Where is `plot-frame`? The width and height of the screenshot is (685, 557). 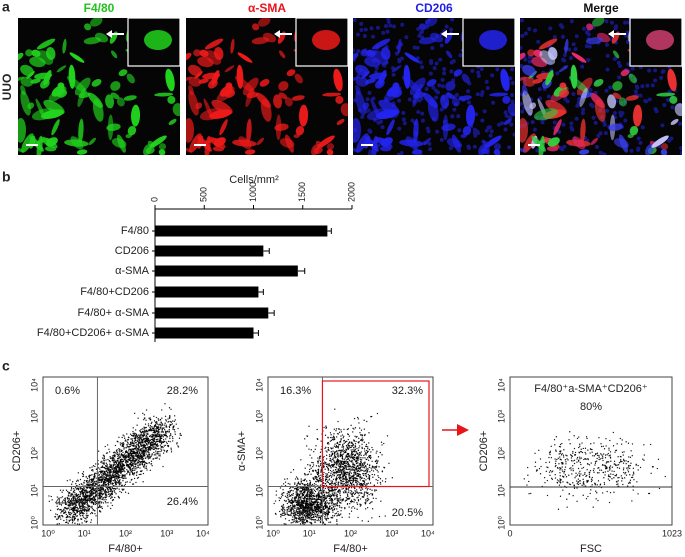
plot-frame is located at coordinates (591, 451).